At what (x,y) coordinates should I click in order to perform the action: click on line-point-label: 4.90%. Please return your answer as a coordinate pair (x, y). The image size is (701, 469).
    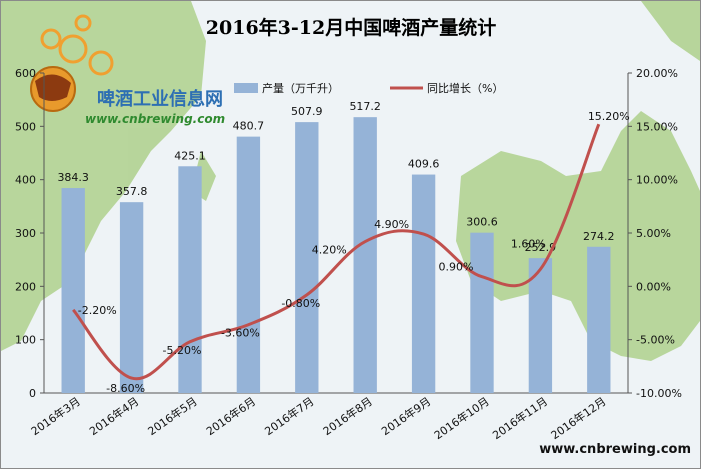
    Looking at the image, I should click on (391, 224).